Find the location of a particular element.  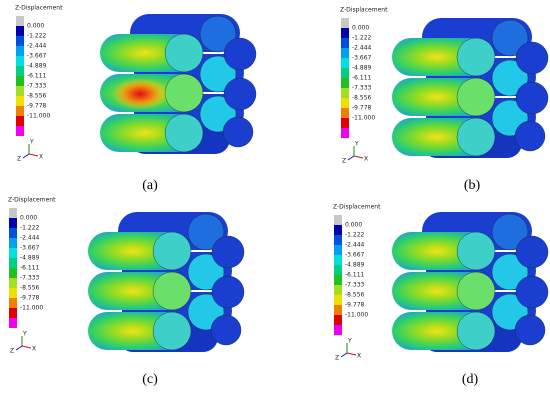

caption: (d) is located at coordinates (470, 379).